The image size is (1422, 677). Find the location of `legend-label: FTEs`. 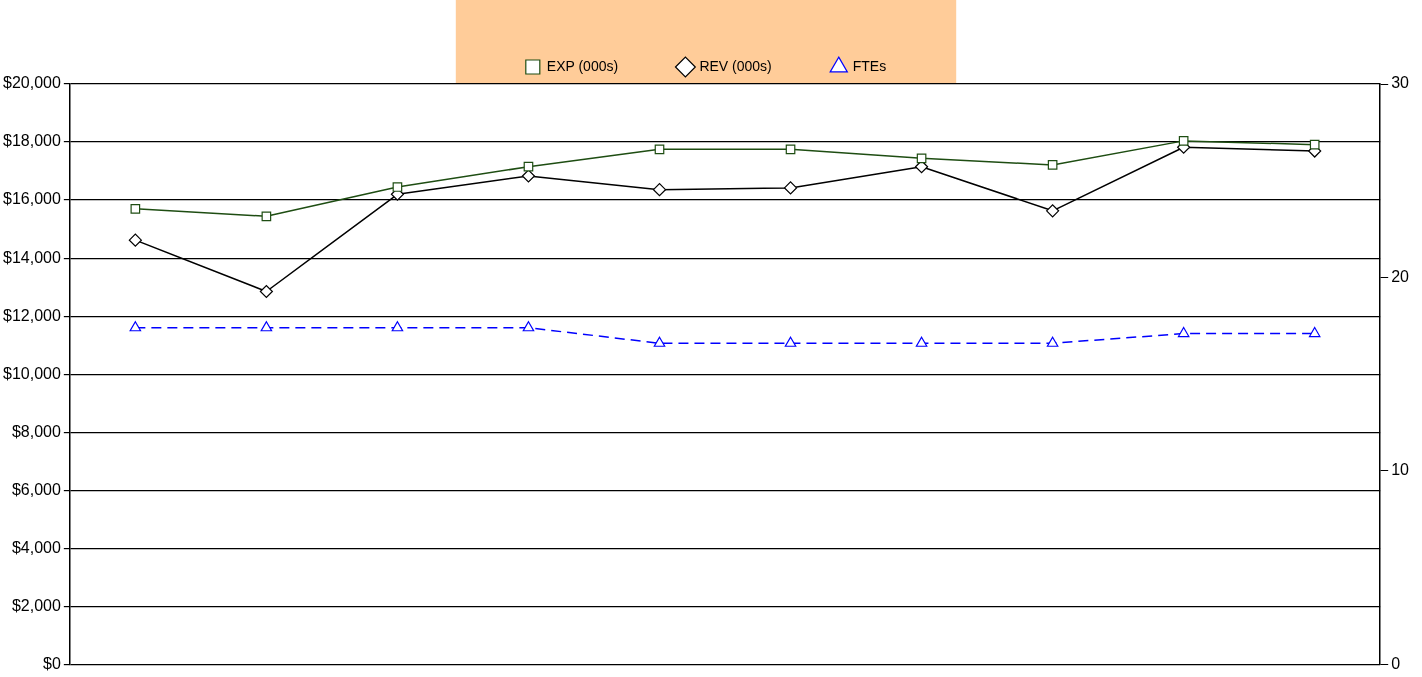

legend-label: FTEs is located at coordinates (869, 65).